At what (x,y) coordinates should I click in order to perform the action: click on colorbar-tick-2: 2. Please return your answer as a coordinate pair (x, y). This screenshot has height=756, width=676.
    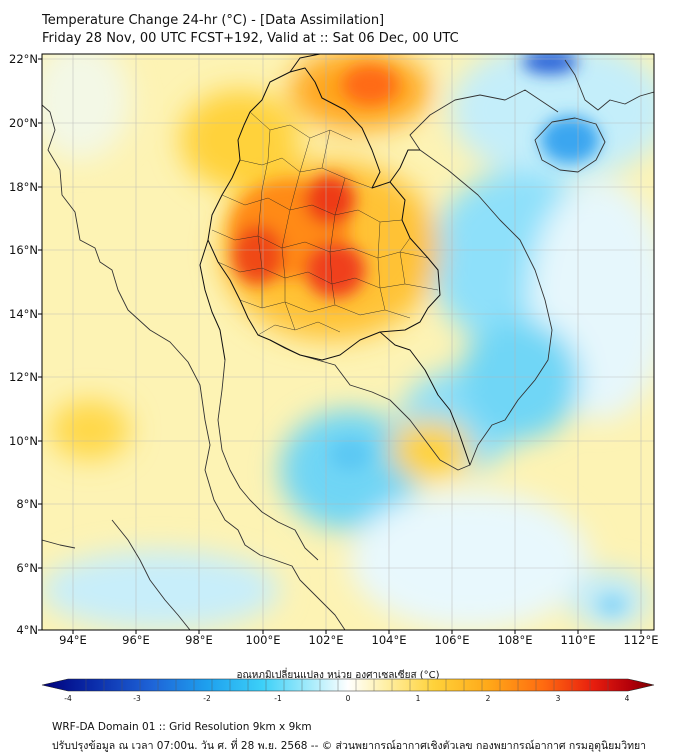
    Looking at the image, I should click on (488, 698).